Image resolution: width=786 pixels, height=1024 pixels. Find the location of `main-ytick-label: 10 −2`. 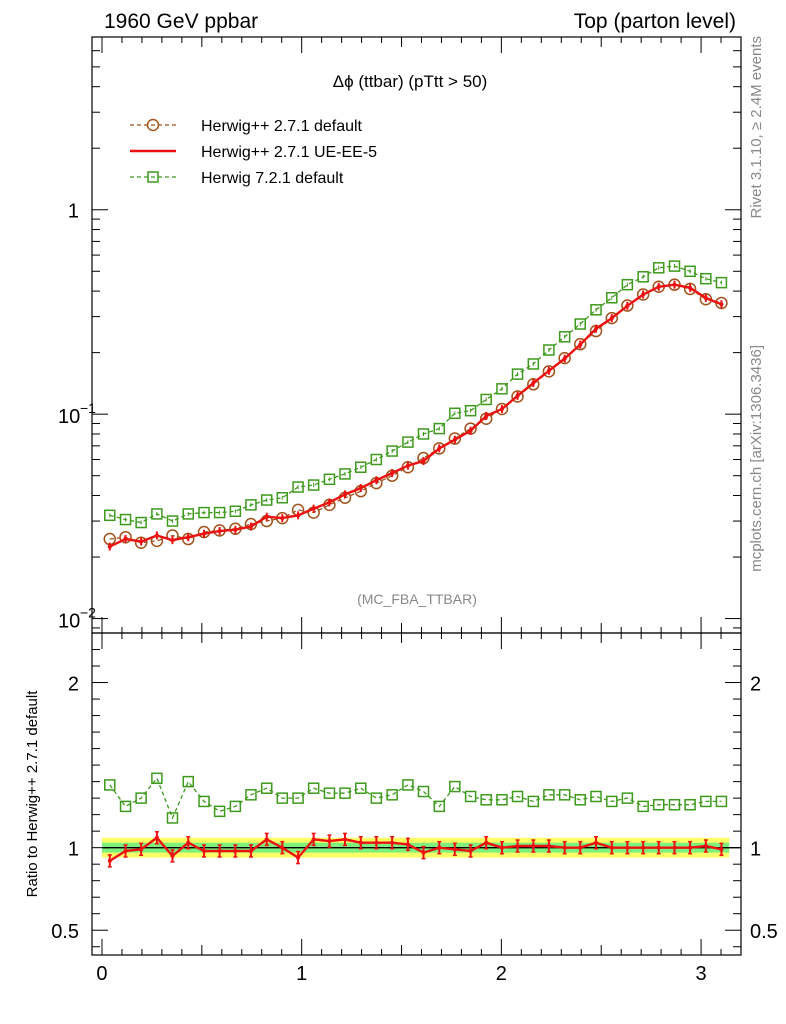

main-ytick-label: 10 −2 is located at coordinates (77, 619).